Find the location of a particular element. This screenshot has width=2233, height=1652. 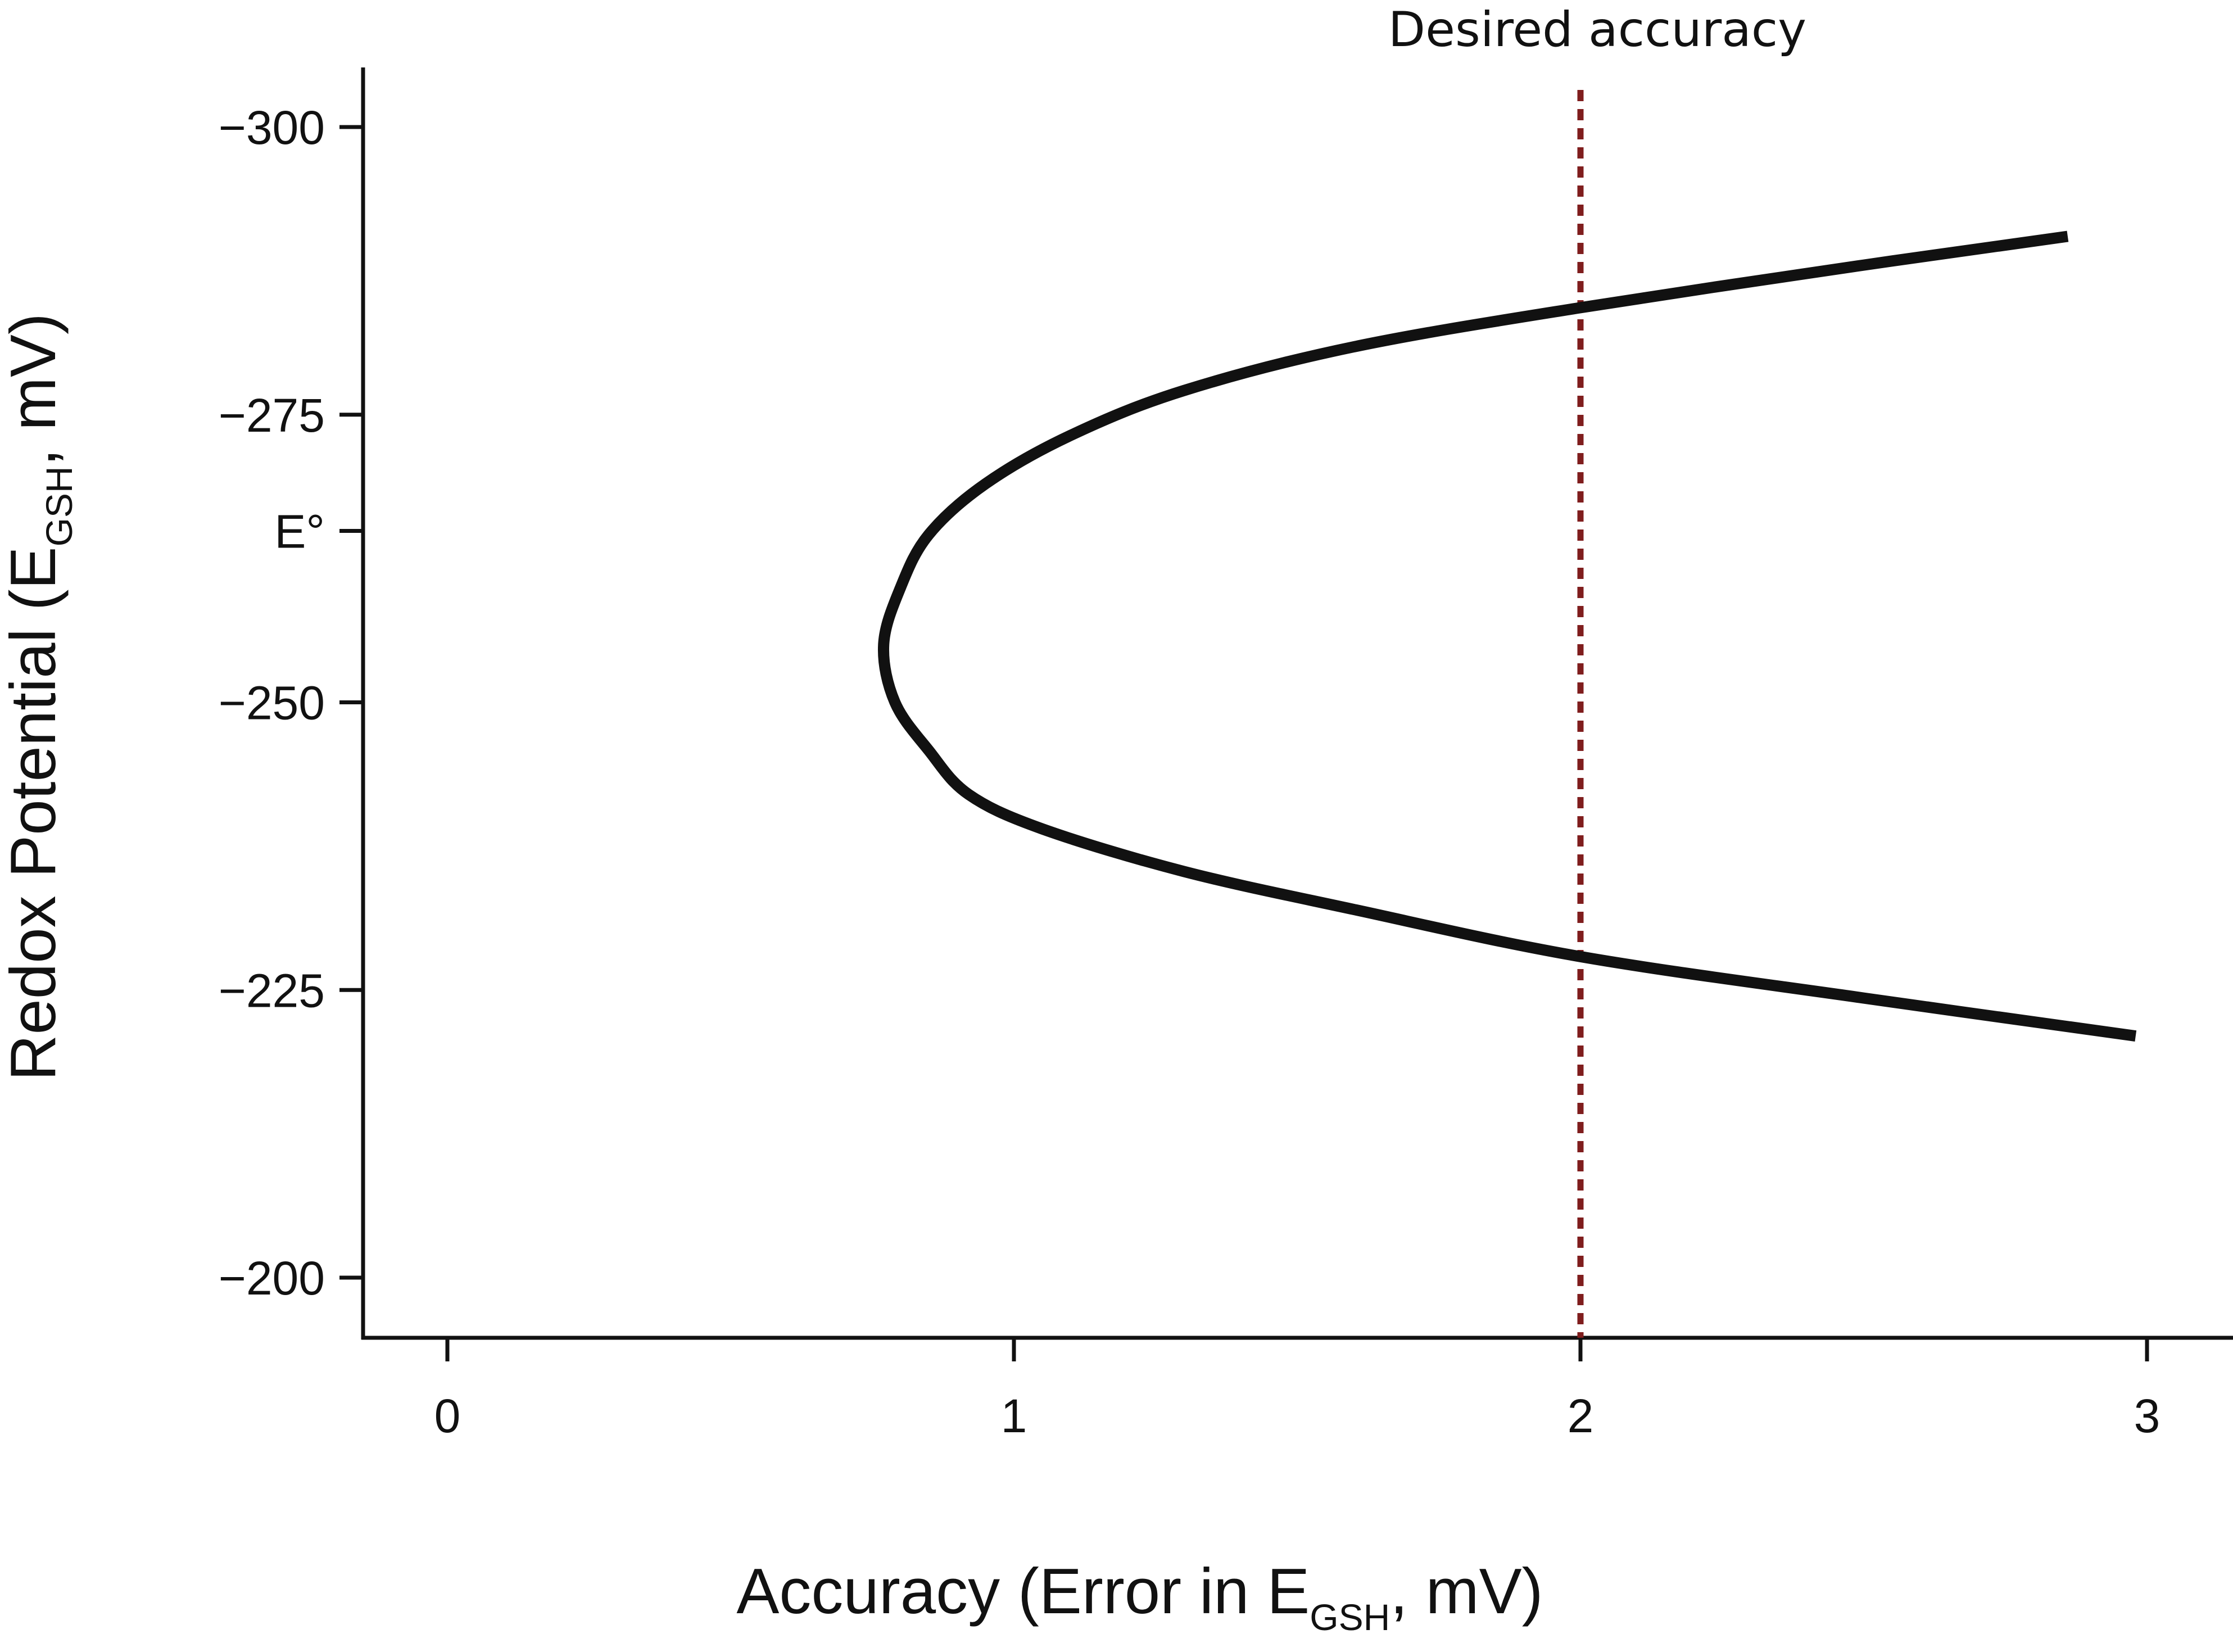

y-axis-title: Redox Potential (EGSH, mV) is located at coordinates (40, 697).